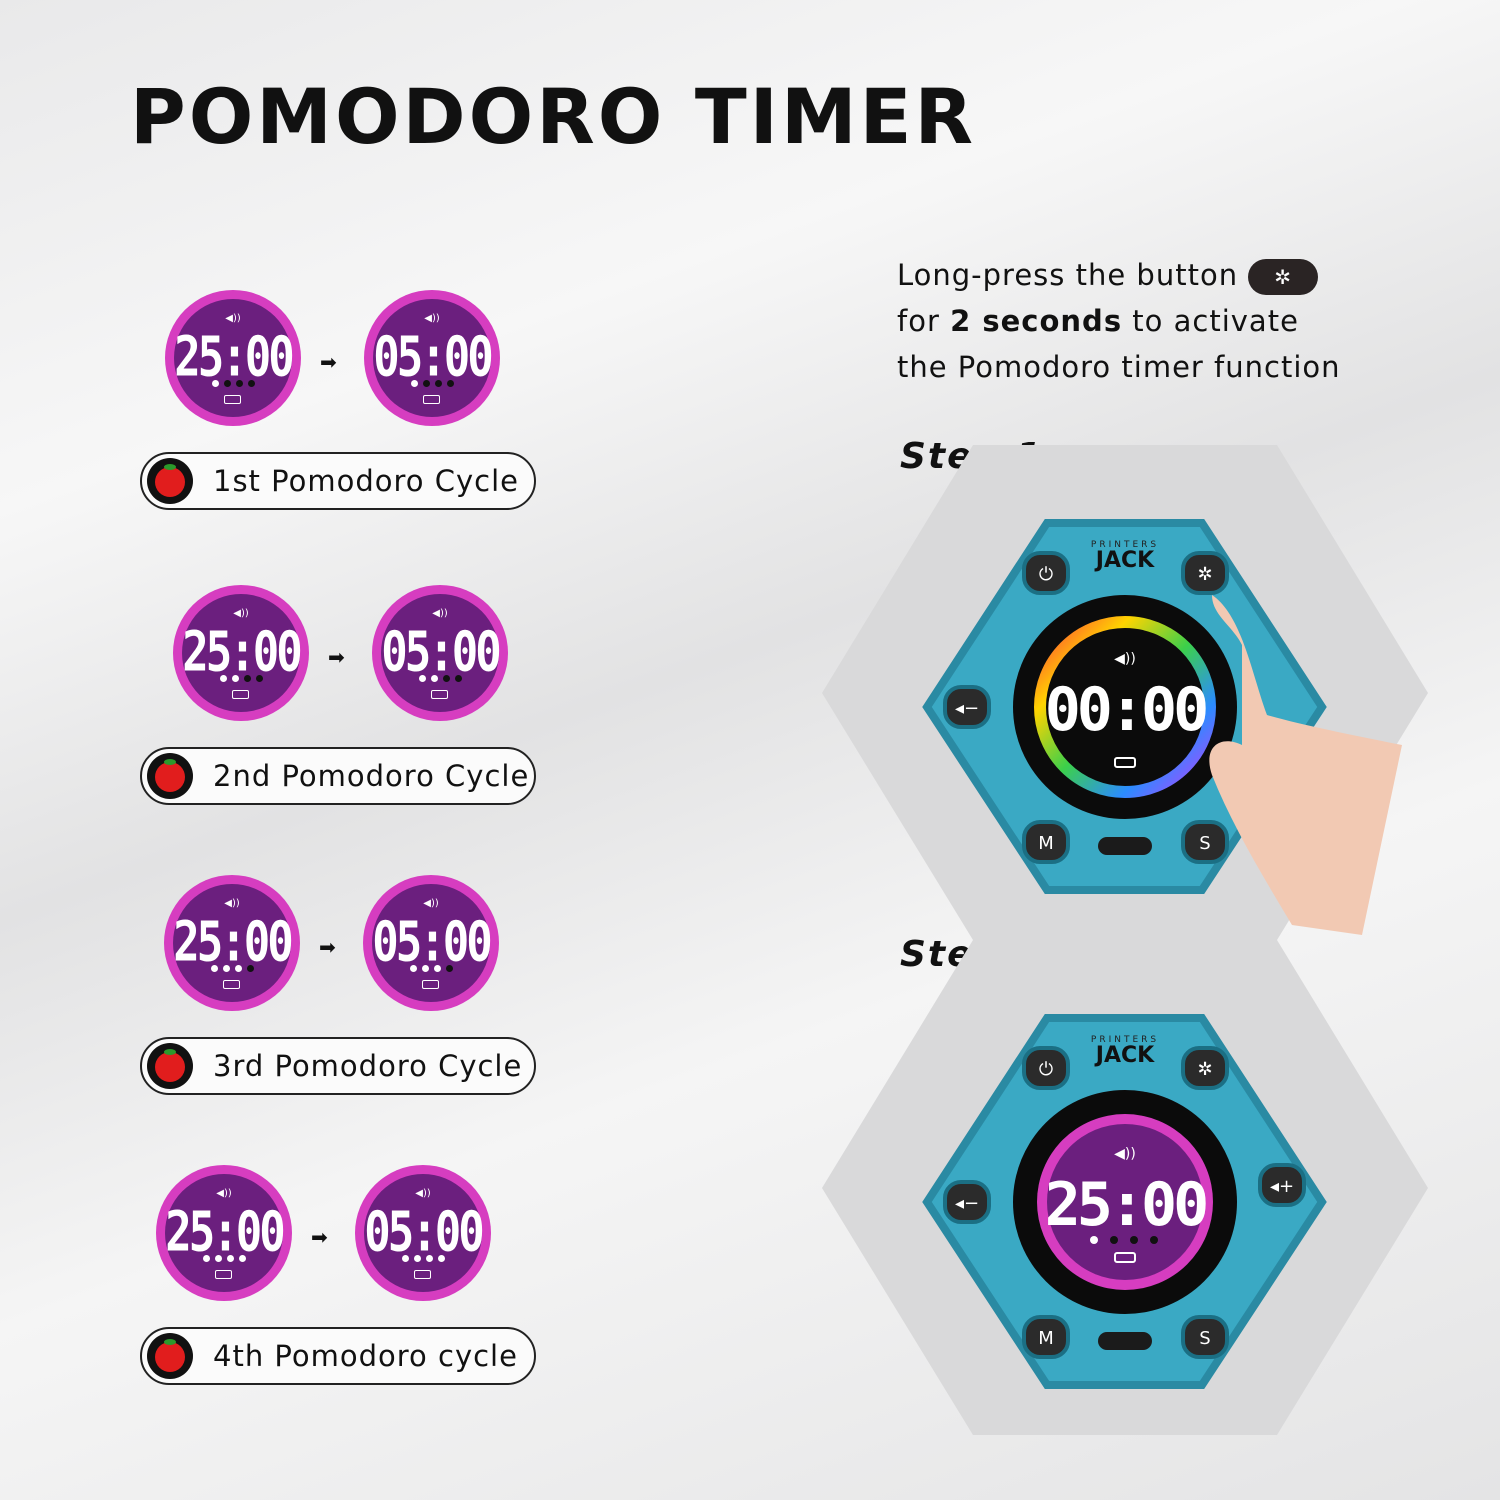 This screenshot has height=1500, width=1500. What do you see at coordinates (365, 1356) in the screenshot?
I see `cycle-label: 4th Pomodoro cycle` at bounding box center [365, 1356].